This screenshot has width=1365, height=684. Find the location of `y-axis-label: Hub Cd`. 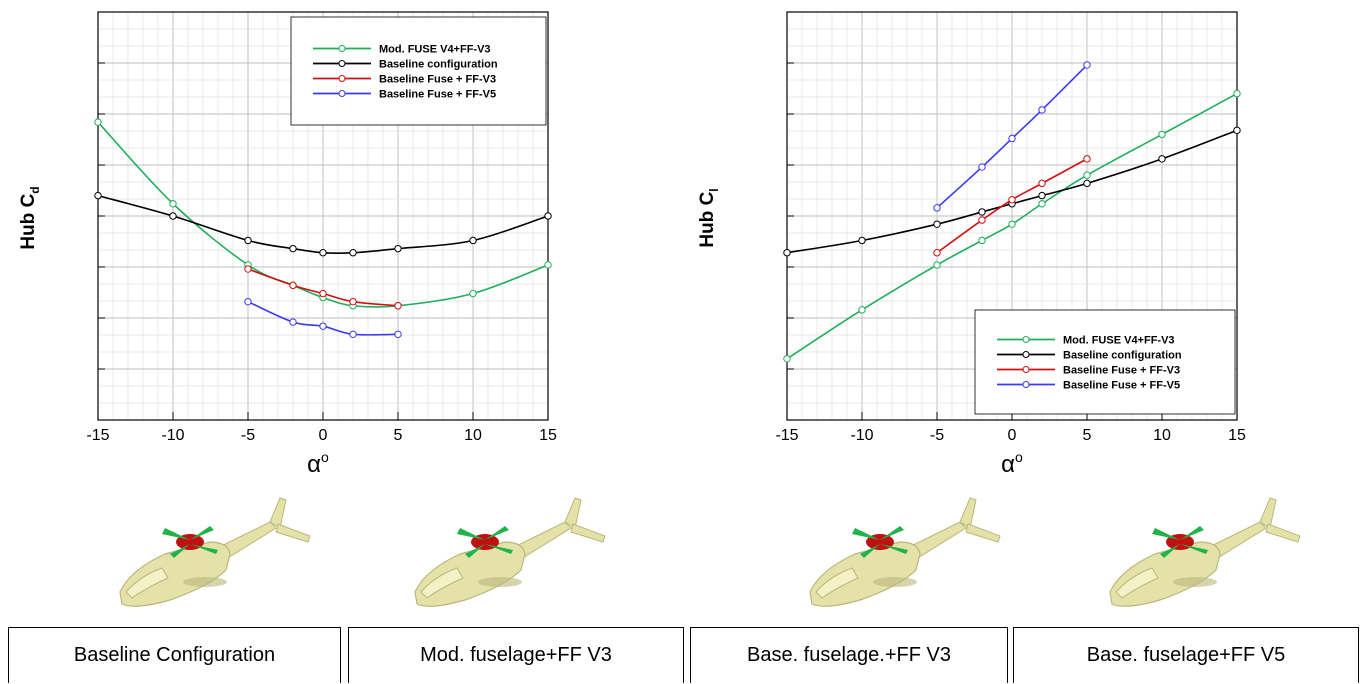

y-axis-label: Hub Cd is located at coordinates (30, 217).